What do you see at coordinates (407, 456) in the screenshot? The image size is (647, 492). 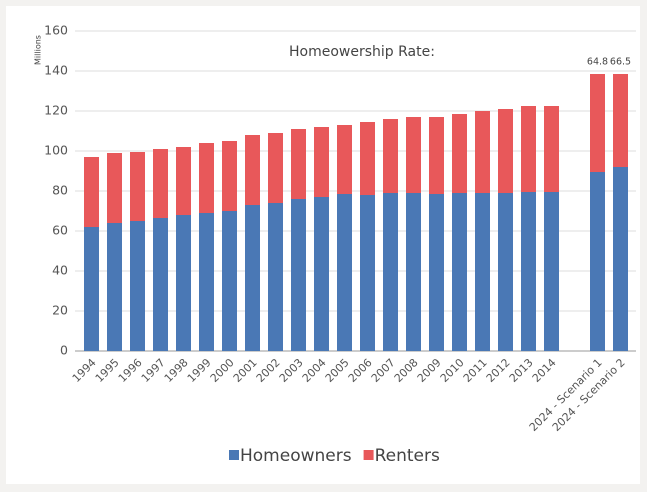 I see `legend-label: Renters` at bounding box center [407, 456].